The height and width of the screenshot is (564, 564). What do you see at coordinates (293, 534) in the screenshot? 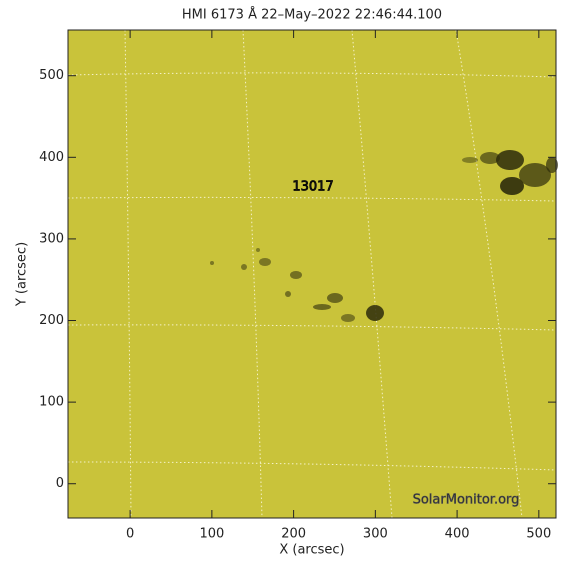
I see `x-tick-label: 200` at bounding box center [293, 534].